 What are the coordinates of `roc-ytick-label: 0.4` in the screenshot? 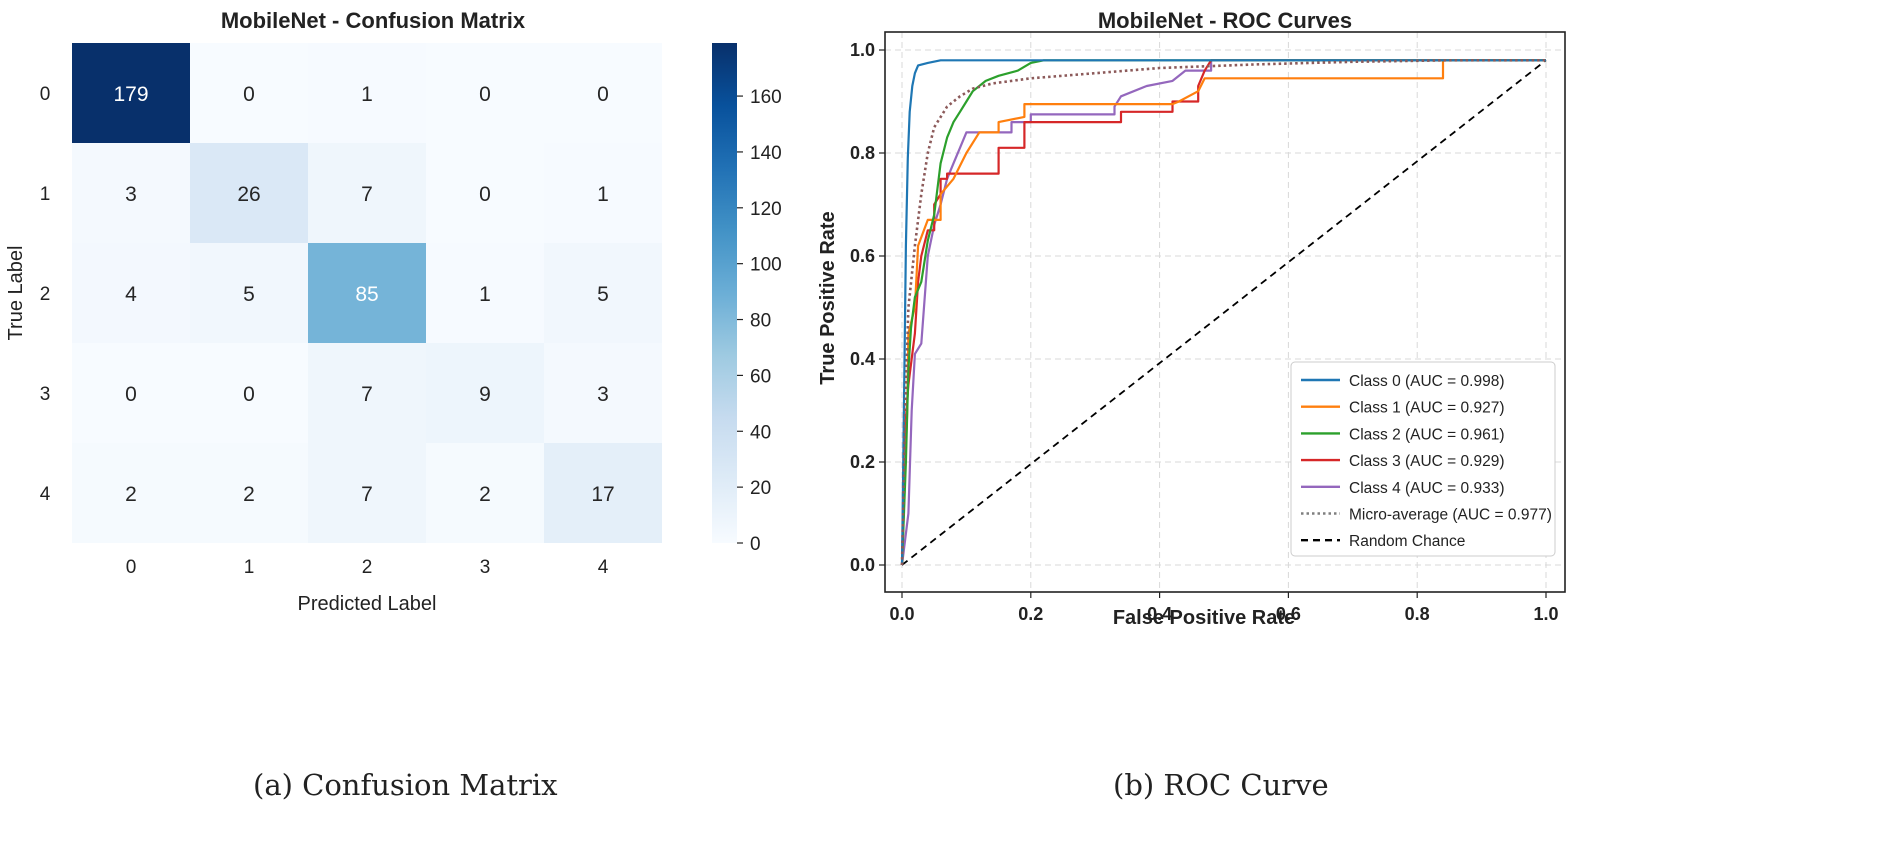 It's located at (862, 359).